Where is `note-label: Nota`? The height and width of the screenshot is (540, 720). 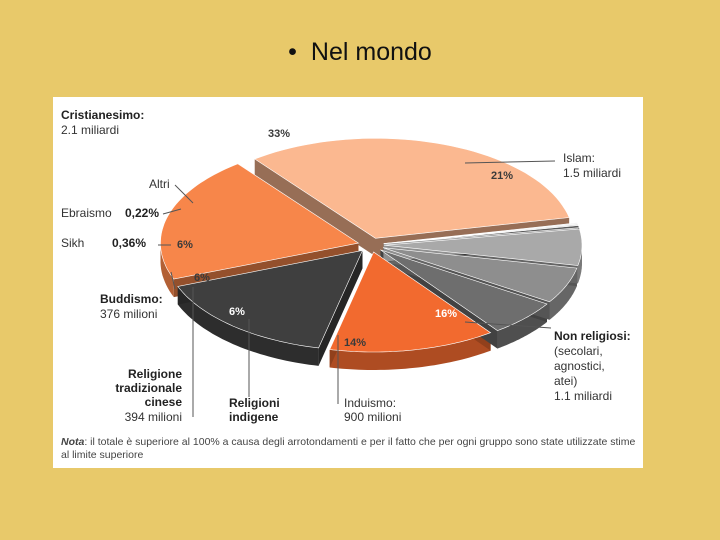
note-label: Nota is located at coordinates (73, 442).